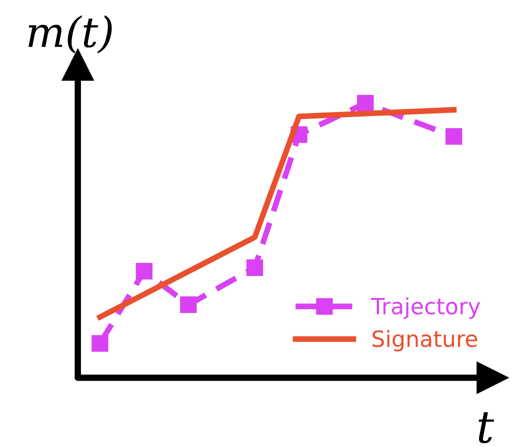  What do you see at coordinates (425, 341) in the screenshot?
I see `legend-label: Signature` at bounding box center [425, 341].